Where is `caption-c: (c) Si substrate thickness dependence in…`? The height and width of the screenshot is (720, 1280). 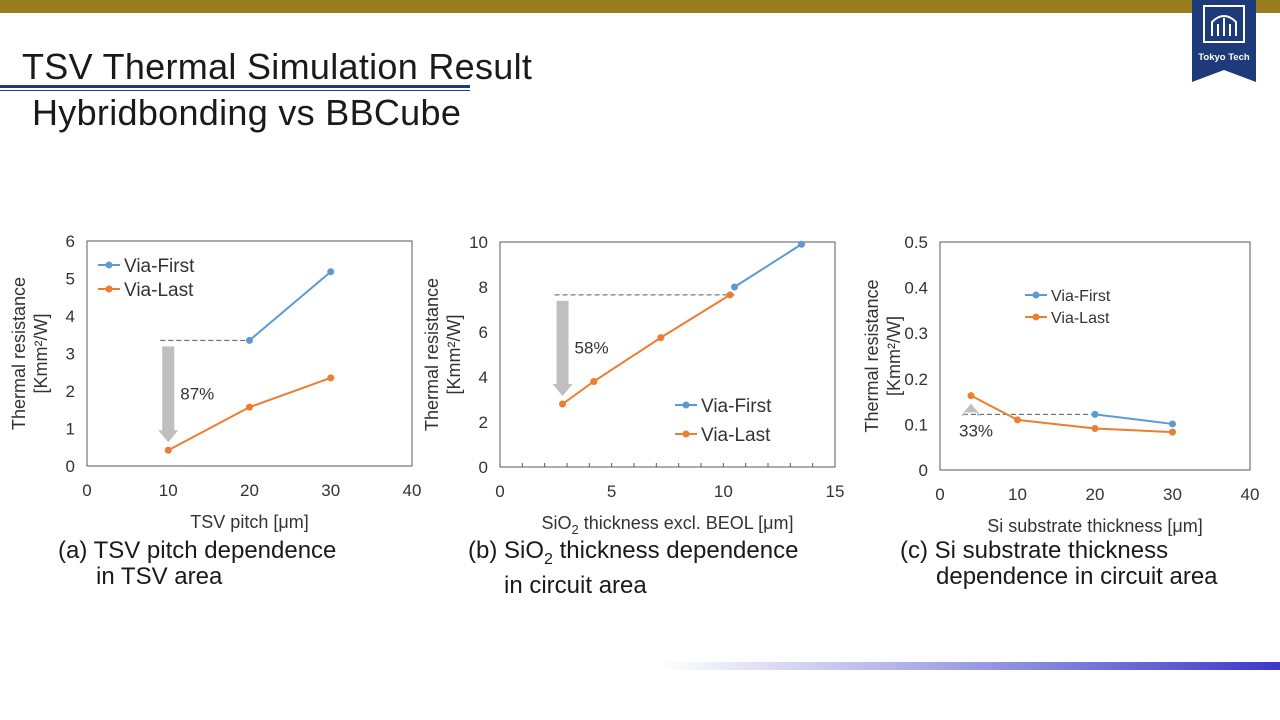 caption-c: (c) Si substrate thickness dependence in… is located at coordinates (1059, 564).